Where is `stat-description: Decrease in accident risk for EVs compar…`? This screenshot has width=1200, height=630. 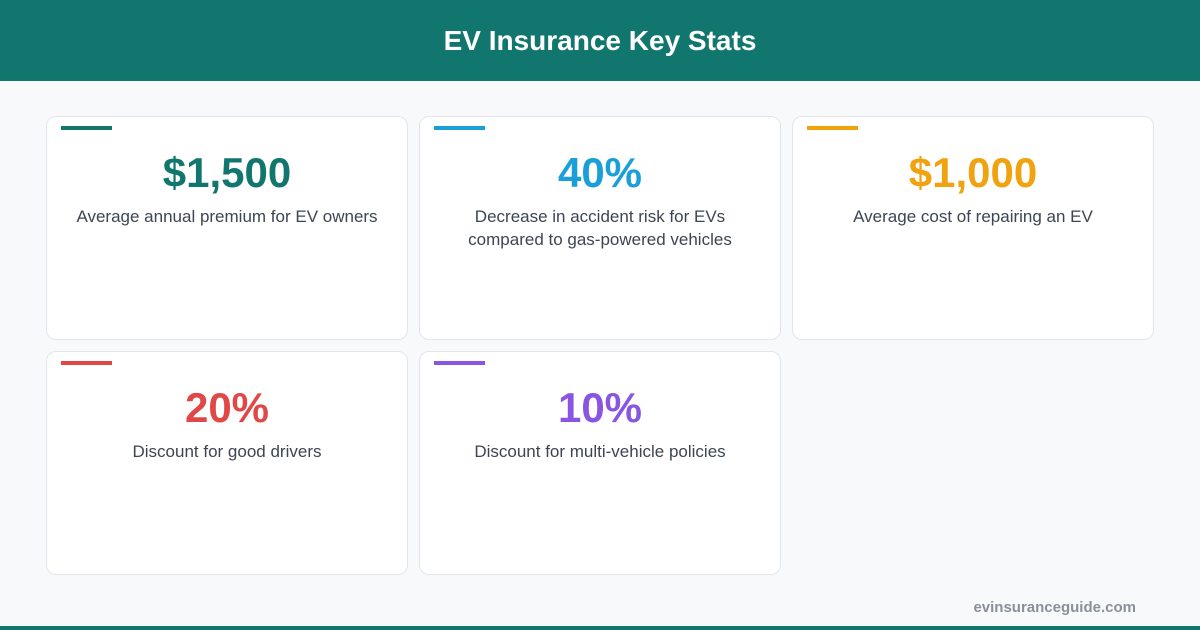 stat-description: Decrease in accident risk for EVs compar… is located at coordinates (600, 228).